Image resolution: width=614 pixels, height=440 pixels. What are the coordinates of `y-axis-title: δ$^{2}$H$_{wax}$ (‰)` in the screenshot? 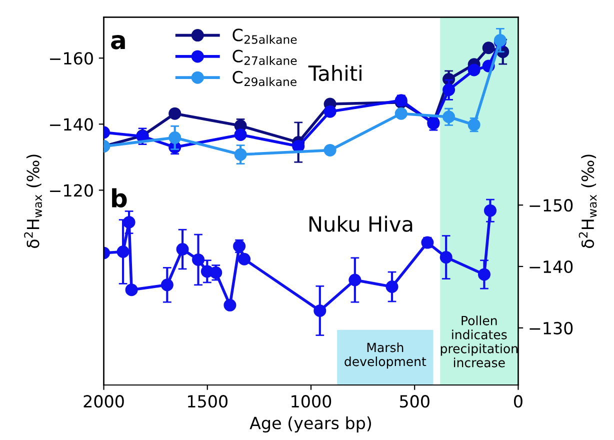 It's located at (33, 201).